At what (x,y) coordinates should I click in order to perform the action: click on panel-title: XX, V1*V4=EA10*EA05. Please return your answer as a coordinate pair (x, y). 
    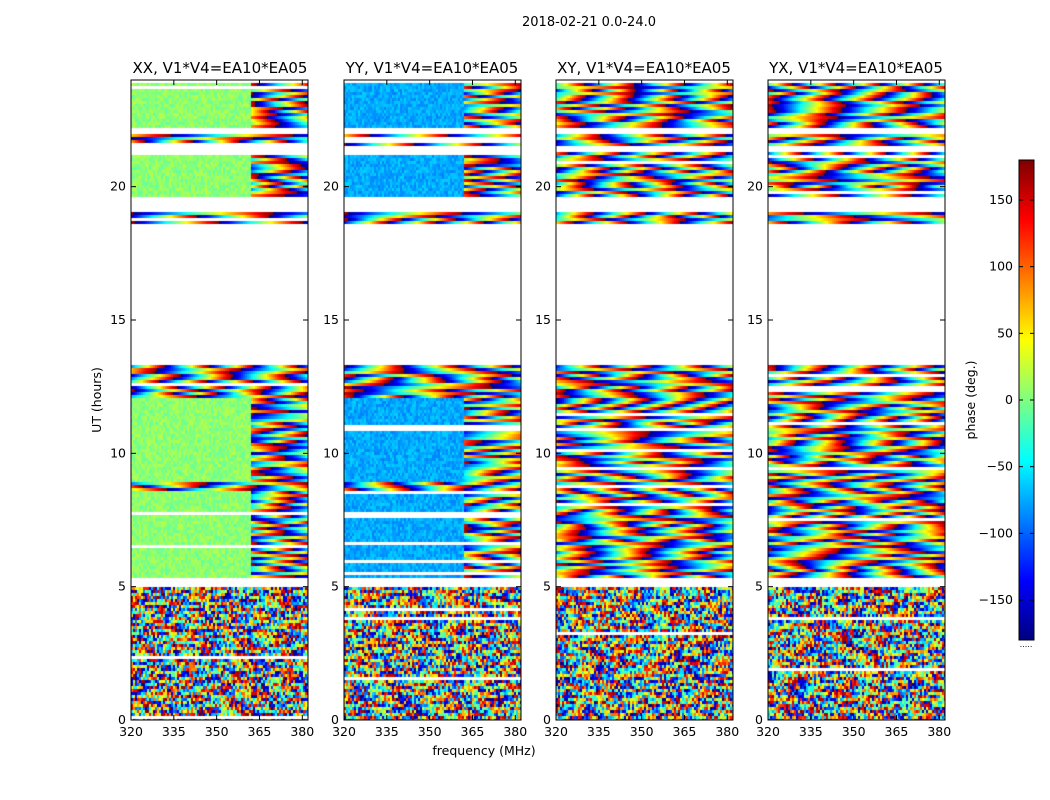
    Looking at the image, I should click on (220, 68).